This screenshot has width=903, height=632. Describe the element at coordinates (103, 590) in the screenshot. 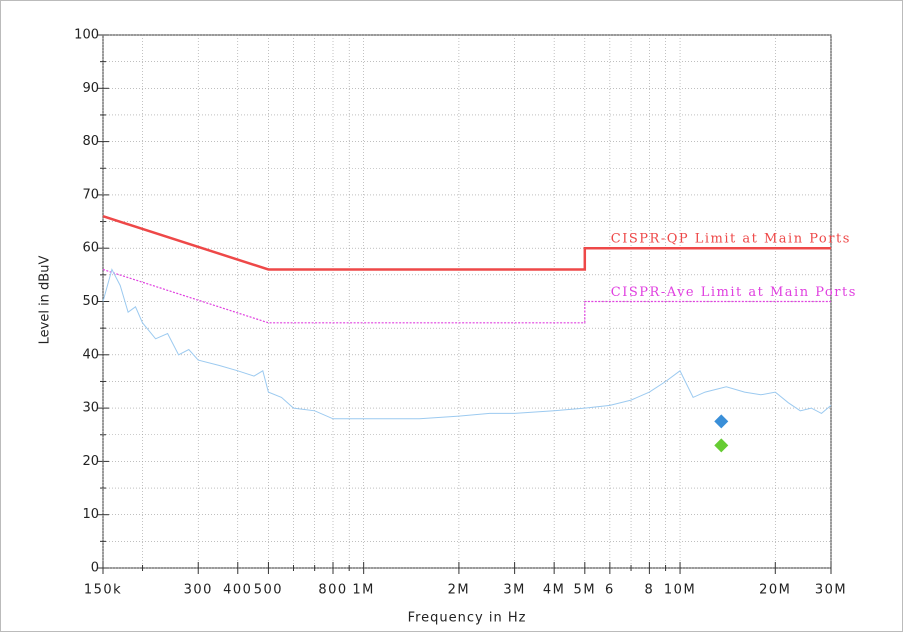

I see `x-tick-label: 150k` at that location.